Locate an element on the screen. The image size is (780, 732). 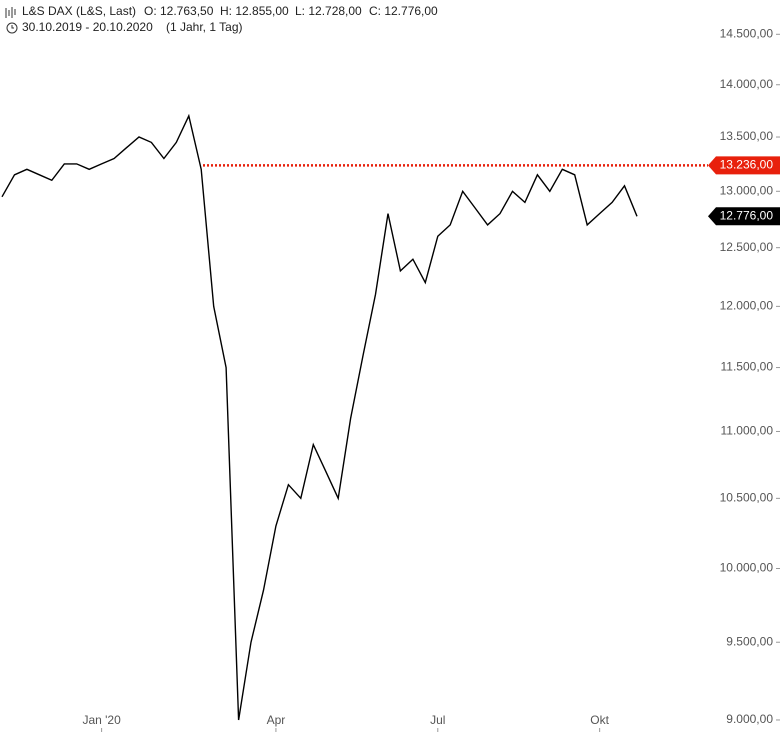
last-price-label: 12.776,00 is located at coordinates (747, 215).